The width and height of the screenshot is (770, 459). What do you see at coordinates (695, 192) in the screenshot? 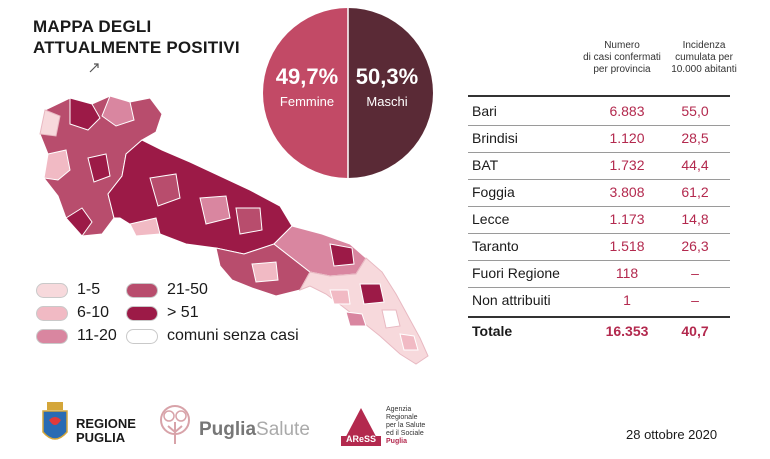
I see `province-incidence: 61,2` at bounding box center [695, 192].